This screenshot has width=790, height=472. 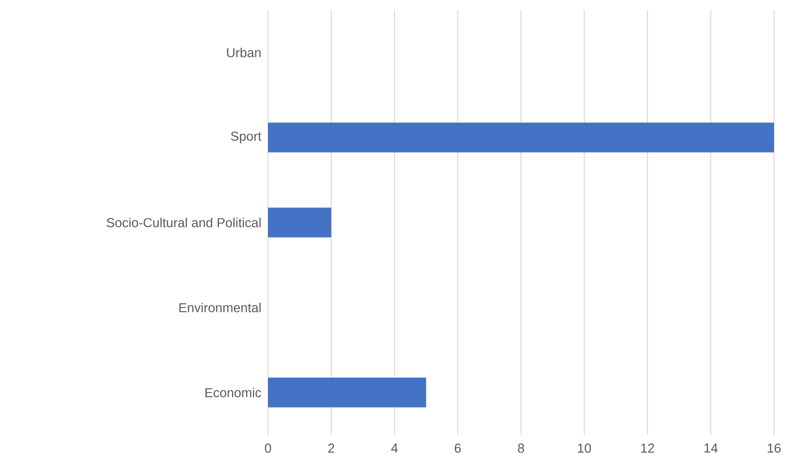 I want to click on x-tick-label: 6, so click(x=457, y=448).